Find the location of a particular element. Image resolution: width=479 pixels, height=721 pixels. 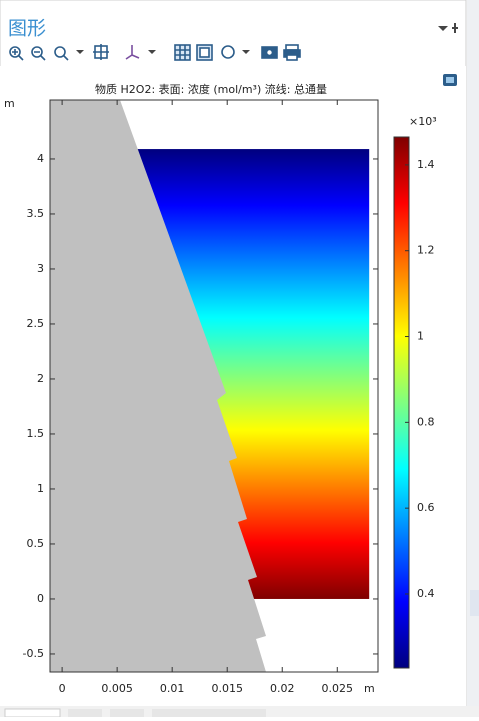

y-tick-label: 2 is located at coordinates (40, 378).